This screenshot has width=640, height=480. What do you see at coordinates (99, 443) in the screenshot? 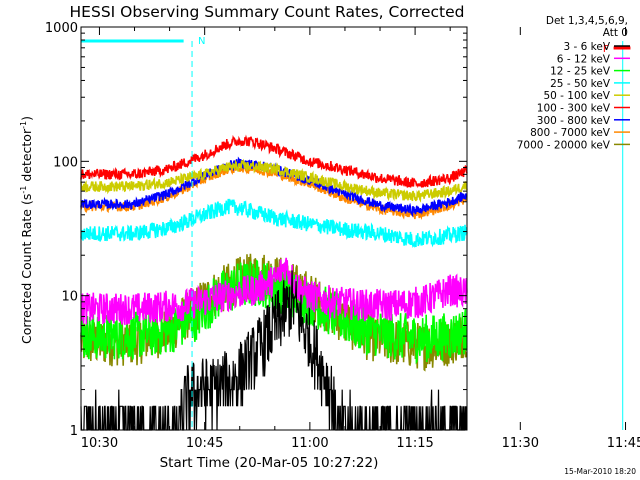
I see `x-tick-label: 10:30` at bounding box center [99, 443].